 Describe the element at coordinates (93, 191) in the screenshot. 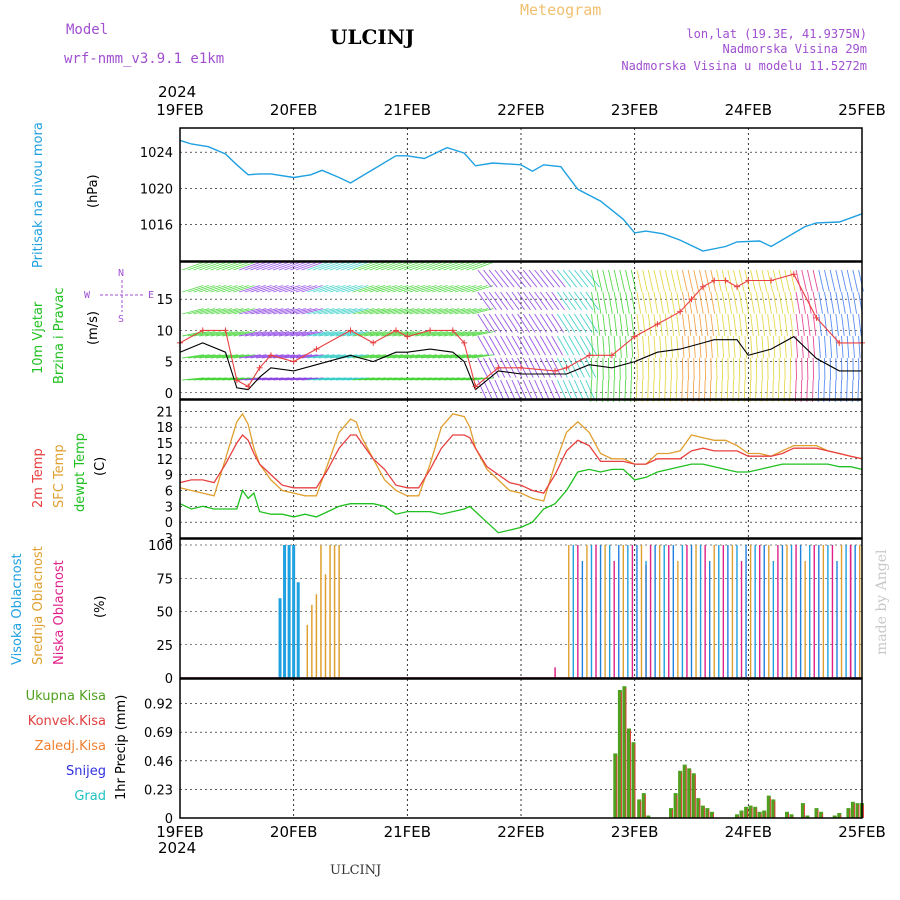

I see `pressure-unit: (hPa)` at that location.